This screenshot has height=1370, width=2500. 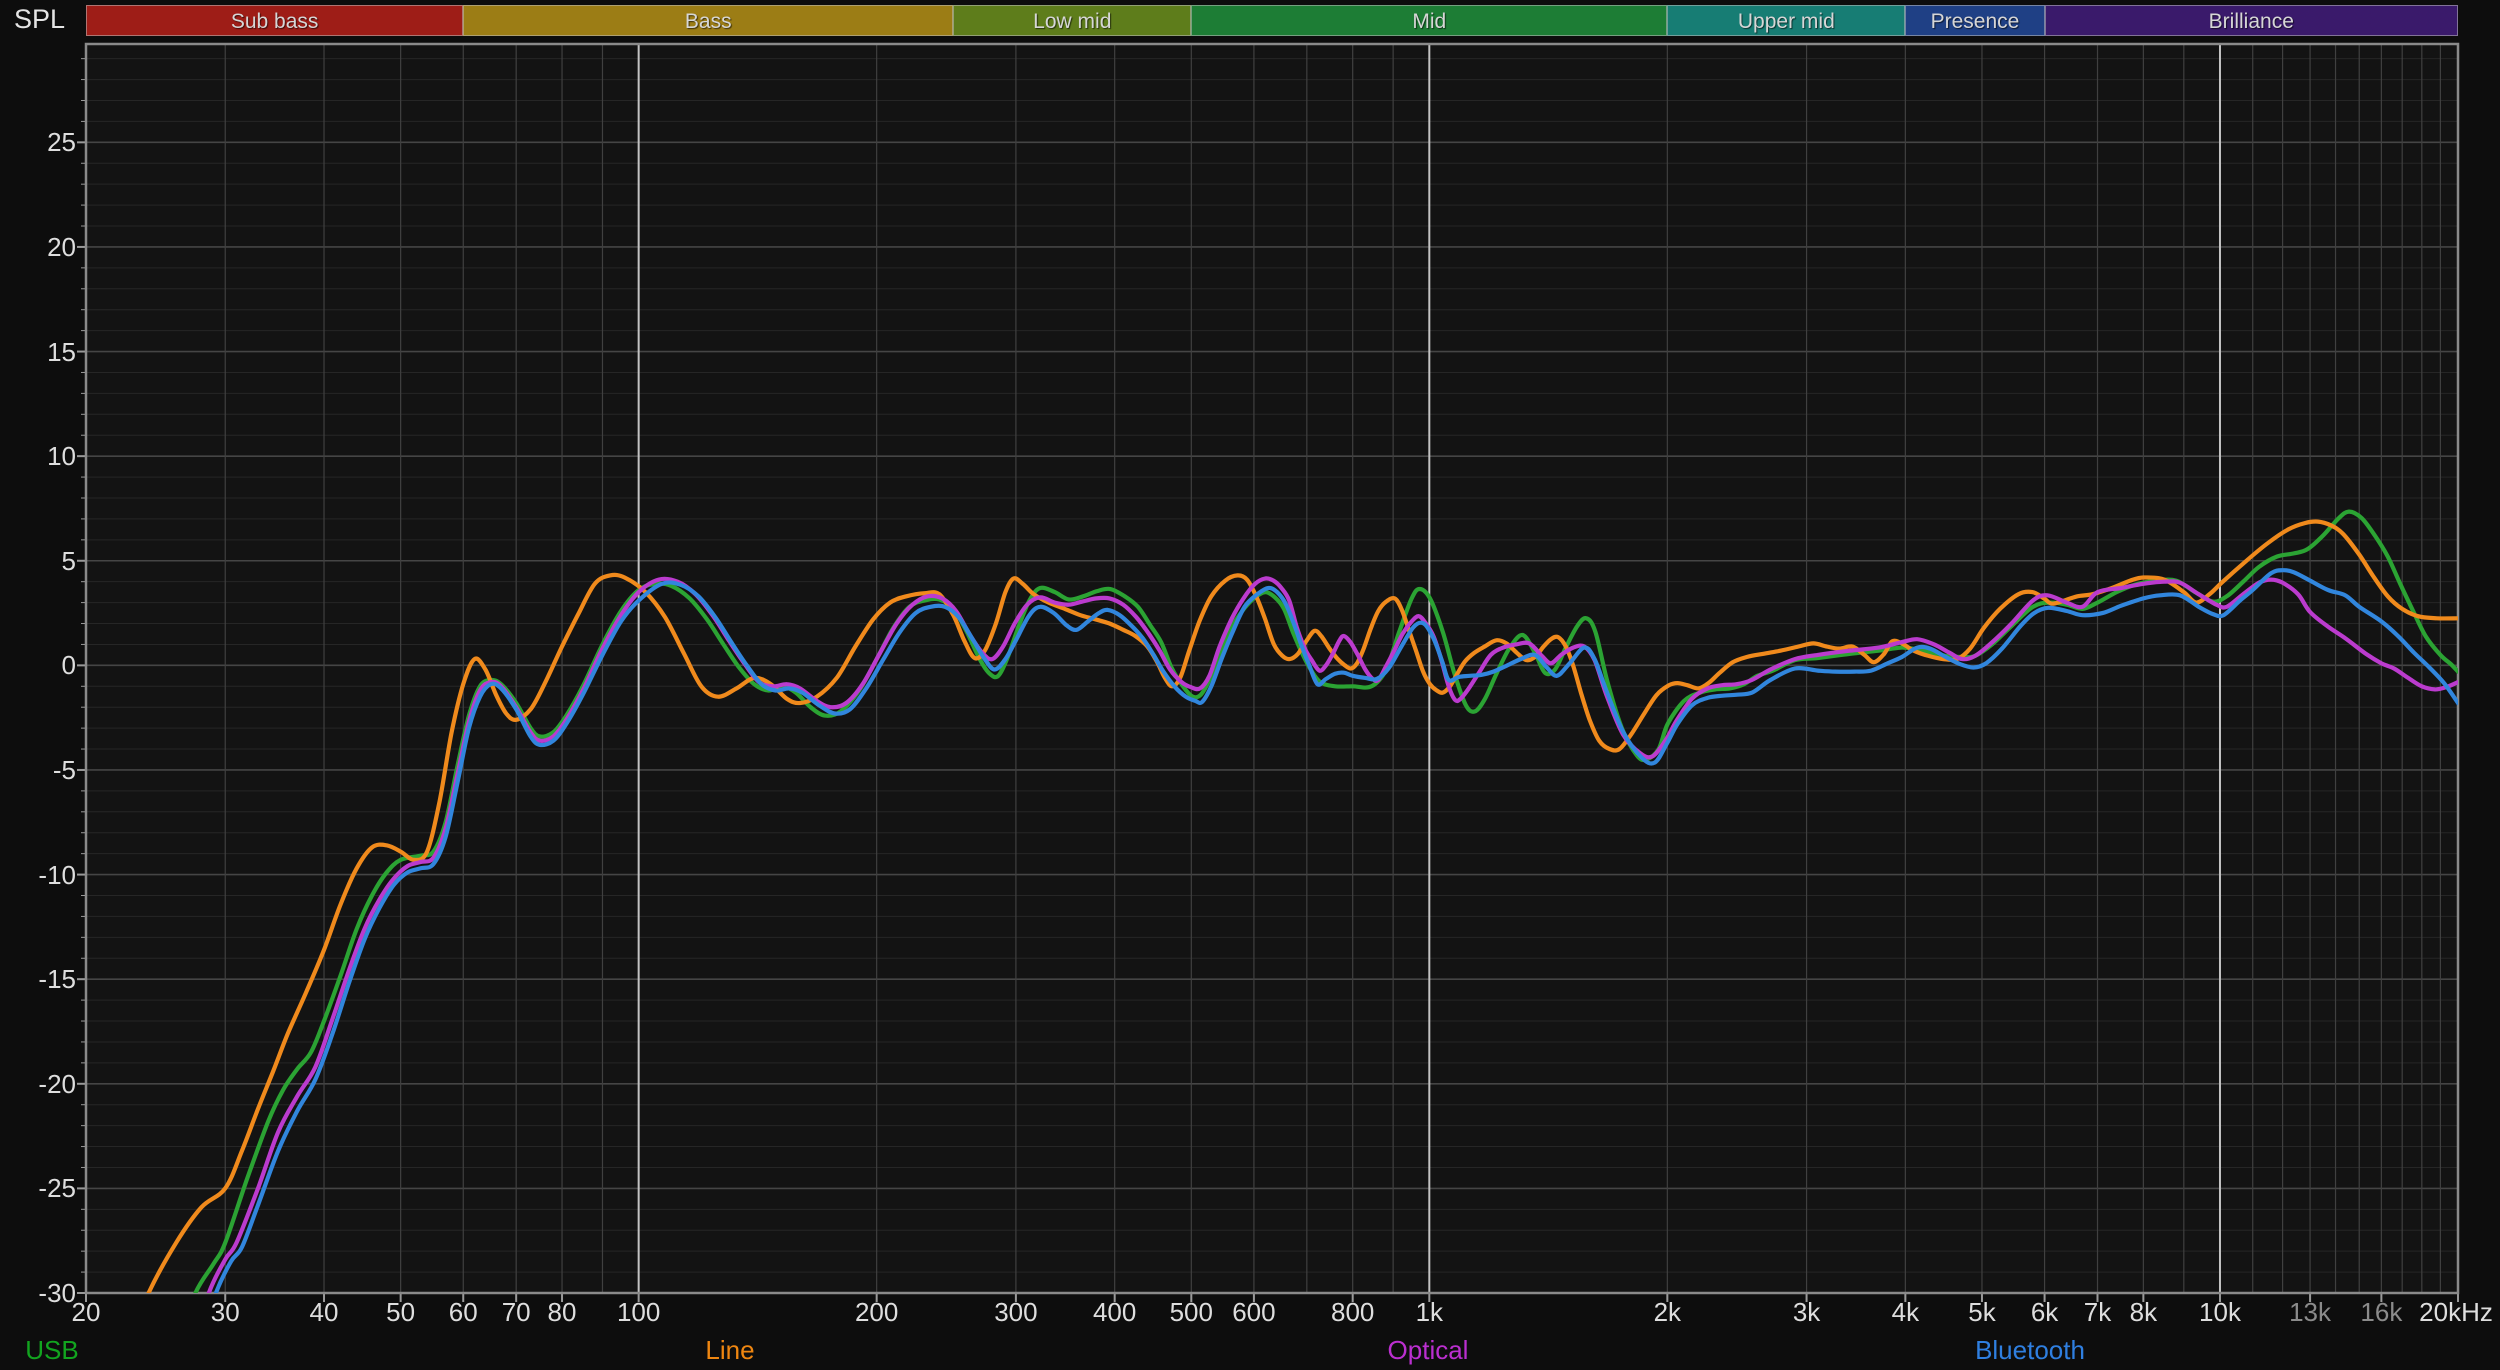 I want to click on legend-item-optical: Optical, so click(x=1428, y=1350).